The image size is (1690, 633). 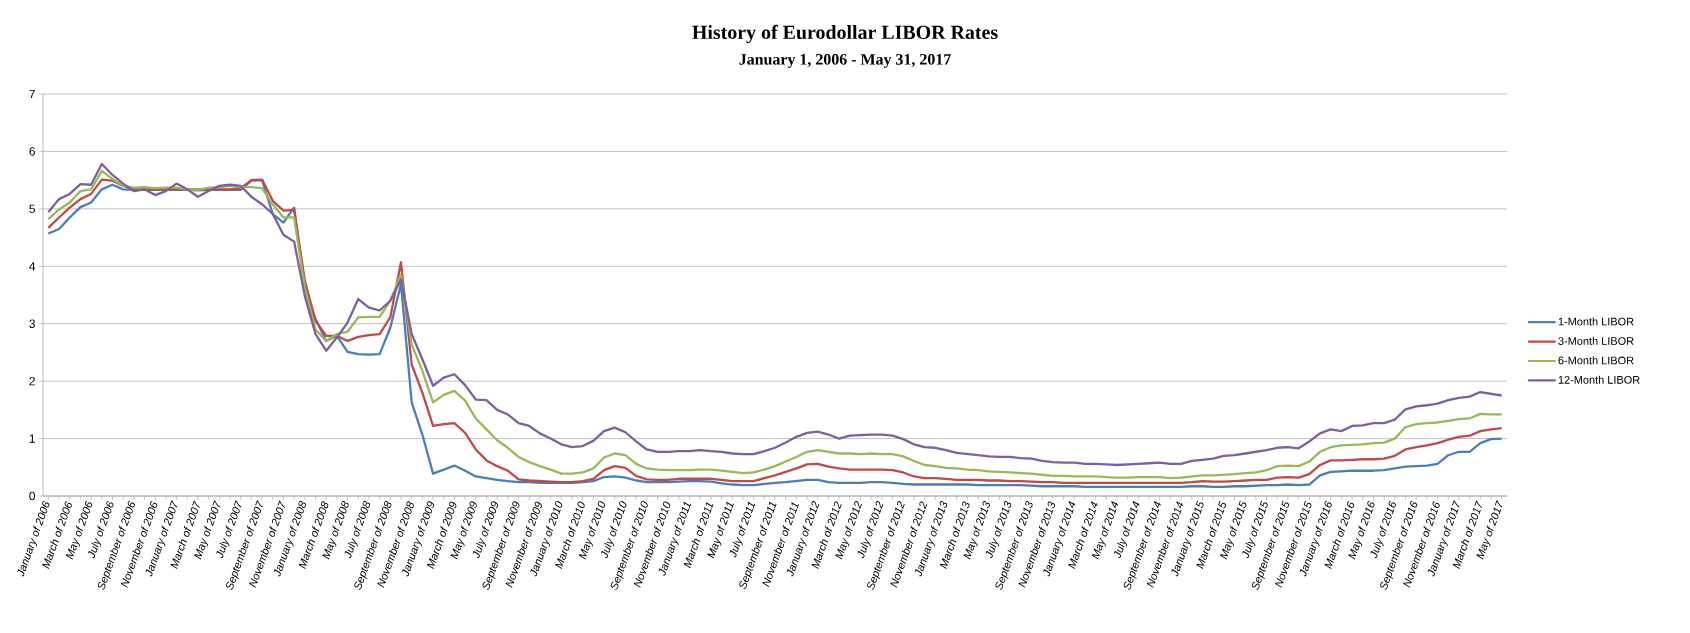 What do you see at coordinates (32, 323) in the screenshot?
I see `y-tick-label: 3` at bounding box center [32, 323].